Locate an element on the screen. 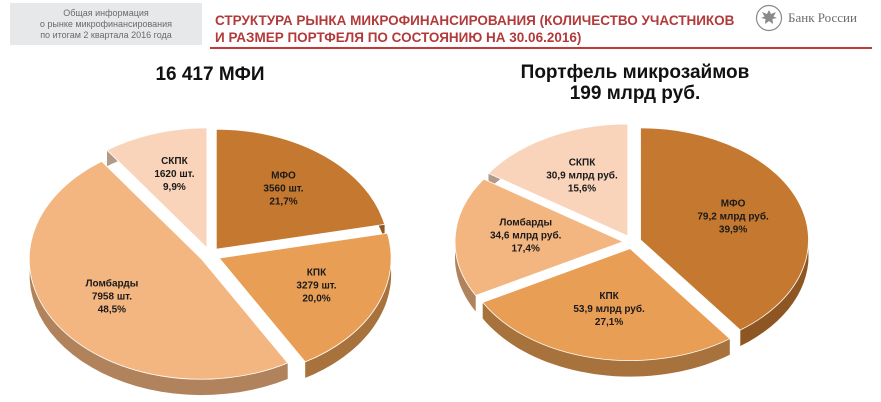  slice-label-МФО: МФО 79,2 млрд руб. 39,9% is located at coordinates (733, 217).